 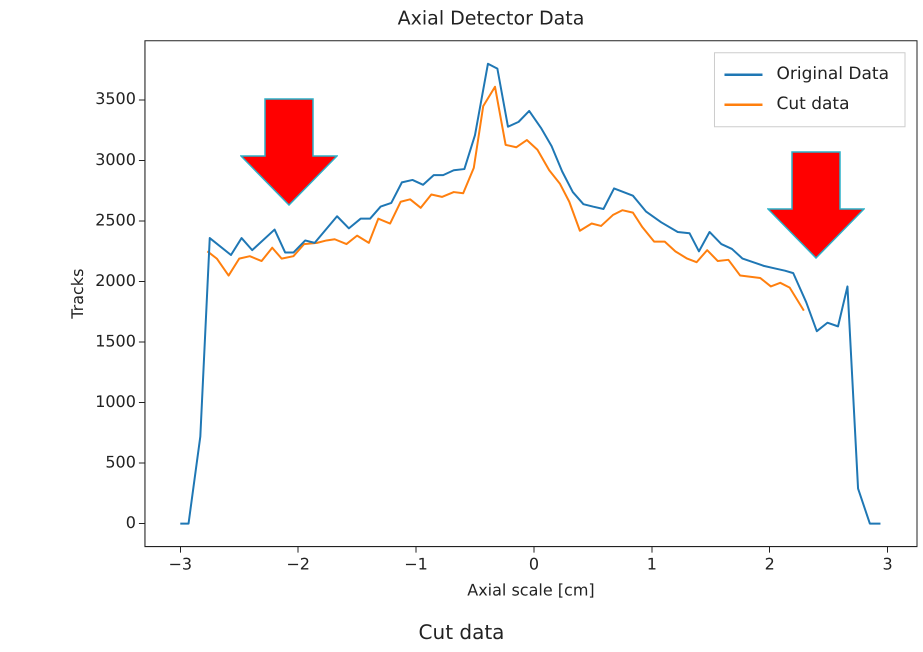 I want to click on y-tick-label: 500, so click(x=120, y=462).